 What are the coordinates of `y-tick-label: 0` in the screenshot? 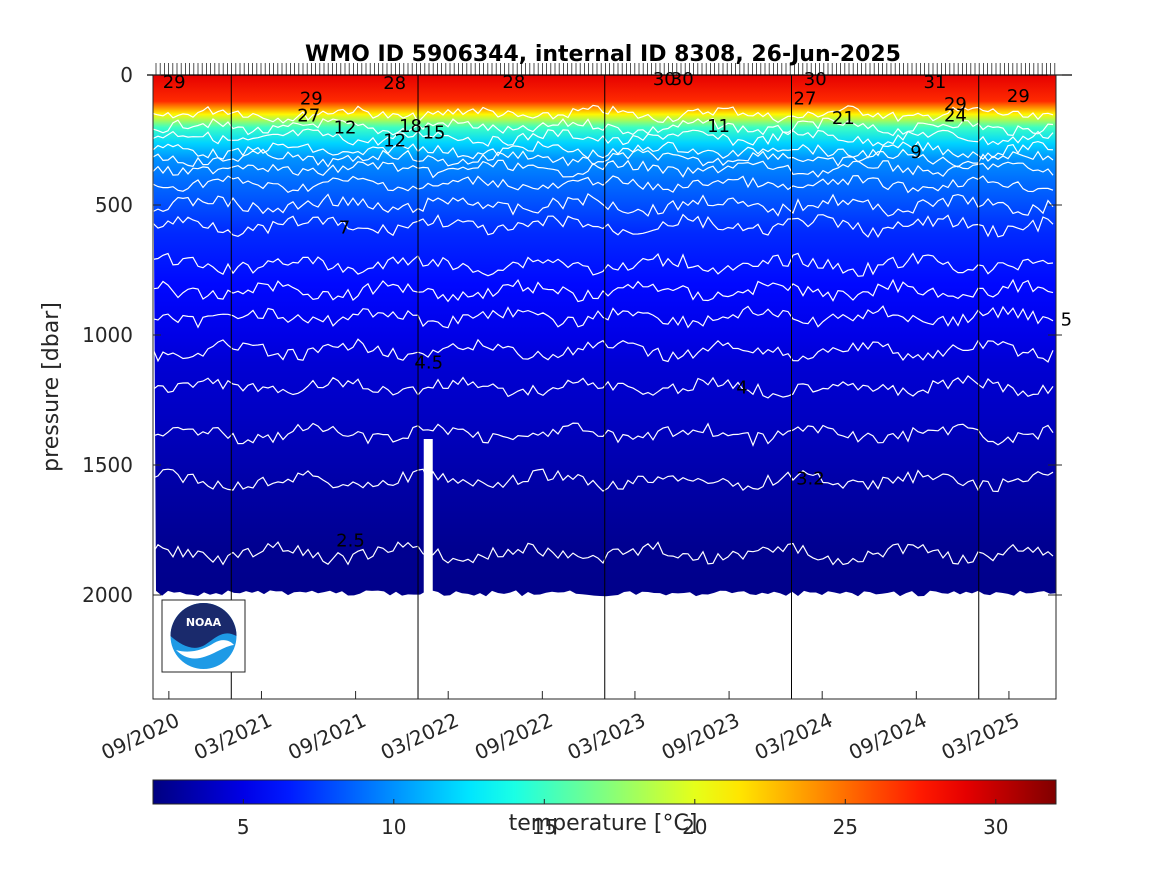 It's located at (126, 75).